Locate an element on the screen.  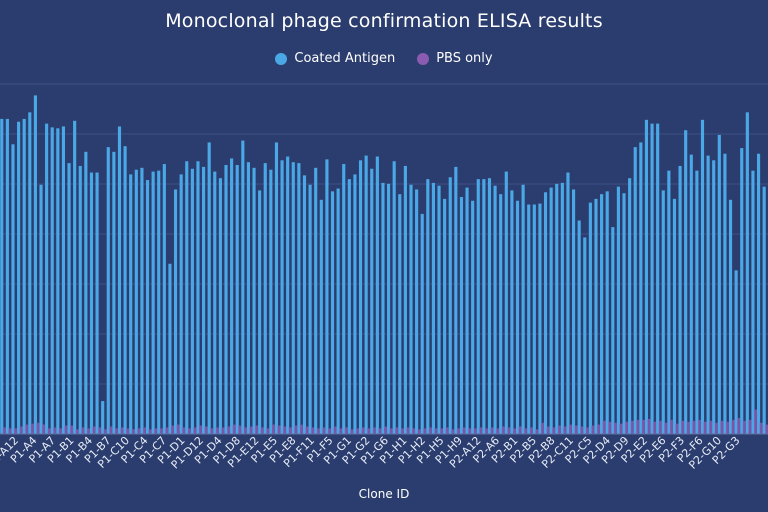
legend-item-pbs-only: PBS only is located at coordinates (455, 58).